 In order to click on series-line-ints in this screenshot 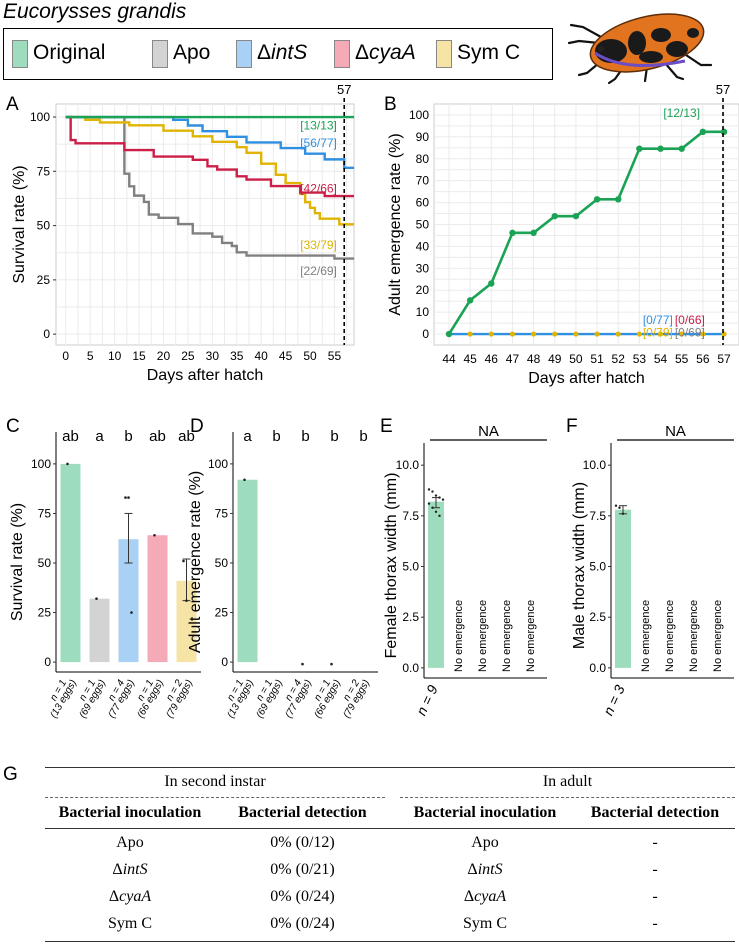, I will do `click(209, 142)`.